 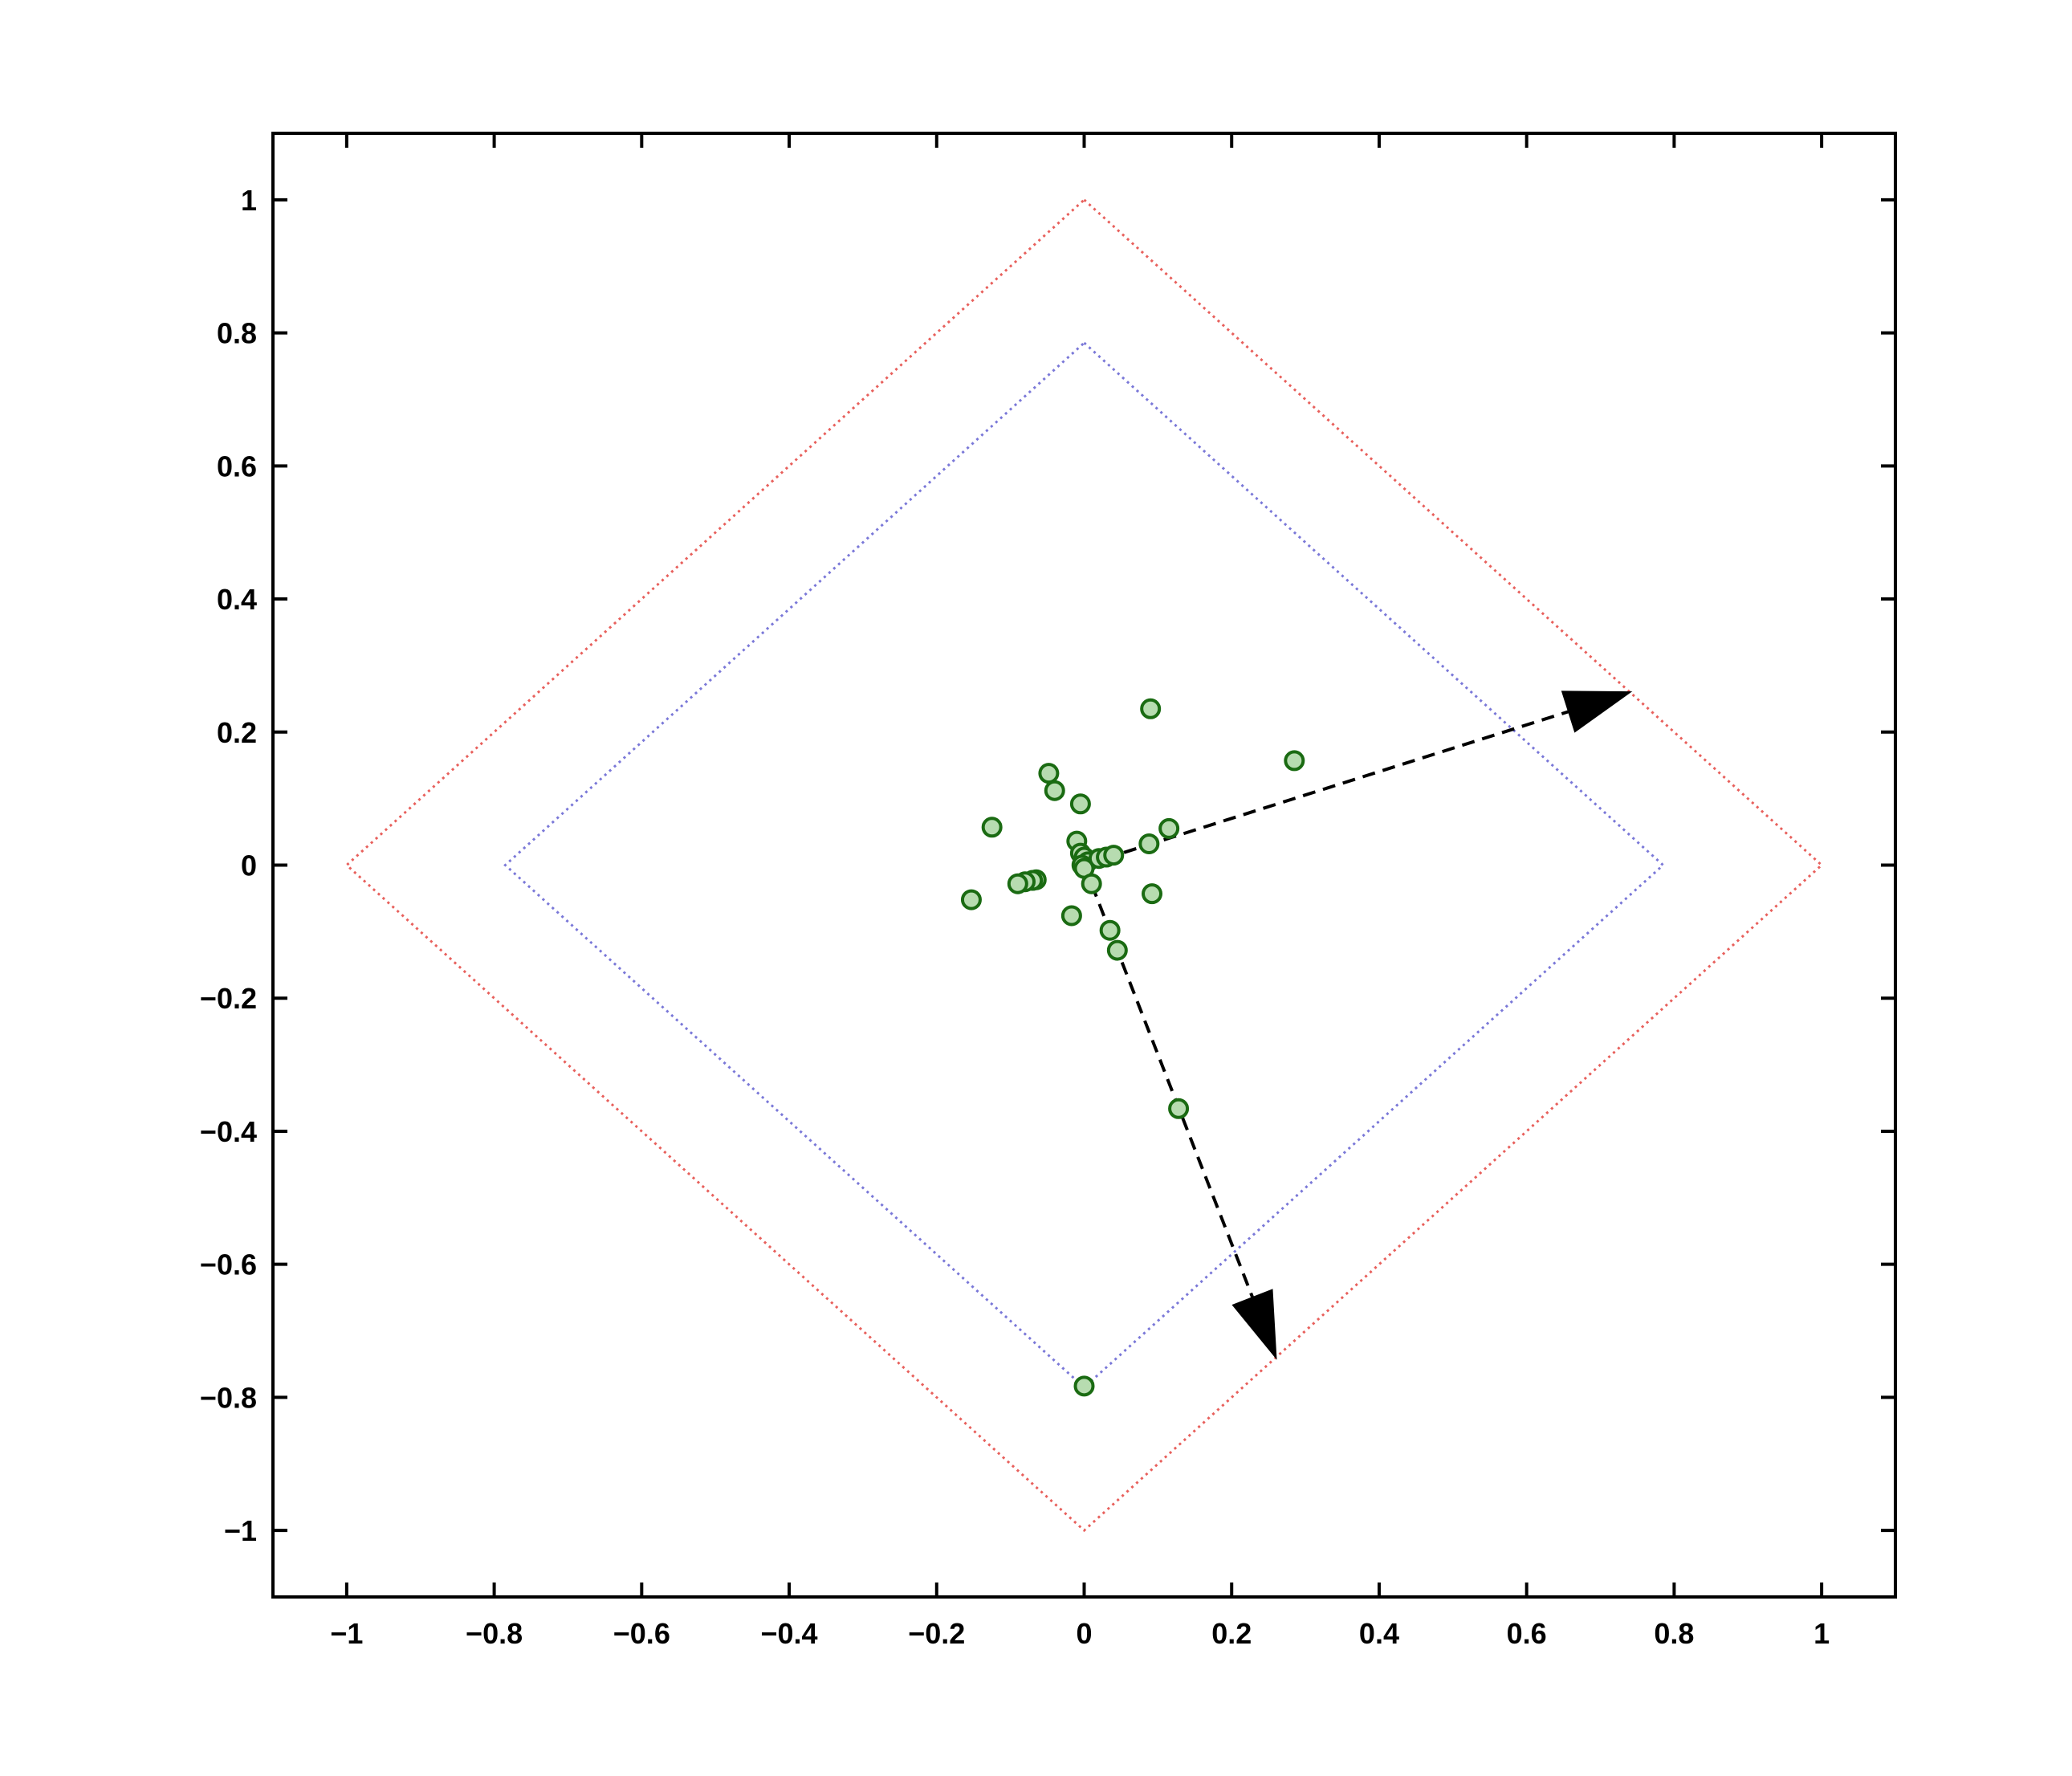 I want to click on y-tick-label: −0.6, so click(x=228, y=1265).